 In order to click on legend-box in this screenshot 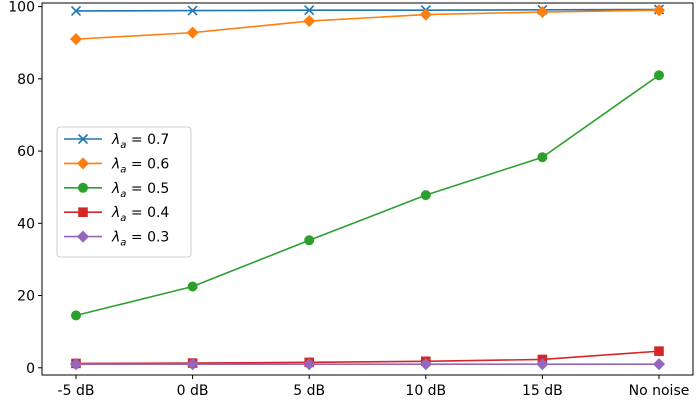, I will do `click(124, 192)`.